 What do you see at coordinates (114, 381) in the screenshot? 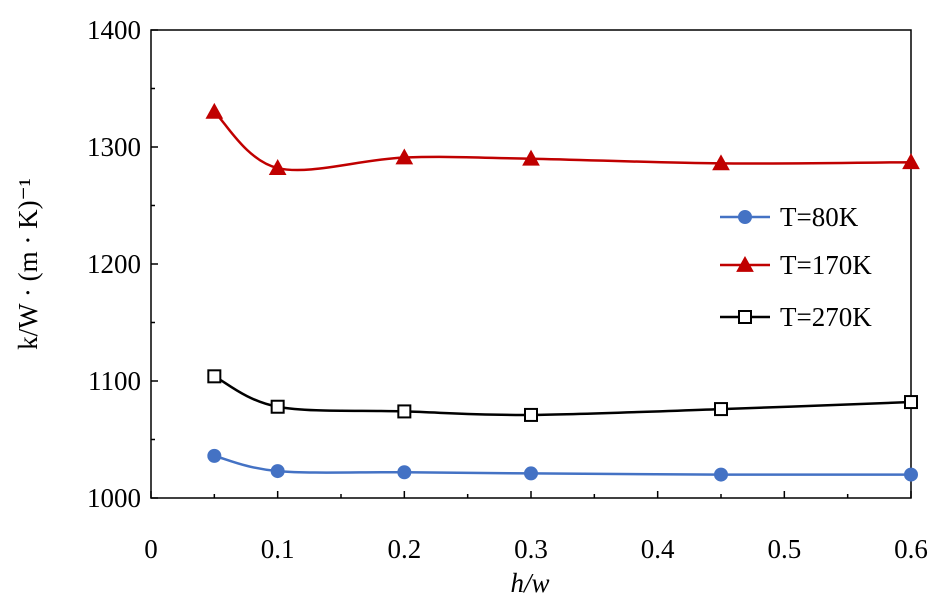
I see `y-tick-label: 1100` at bounding box center [114, 381].